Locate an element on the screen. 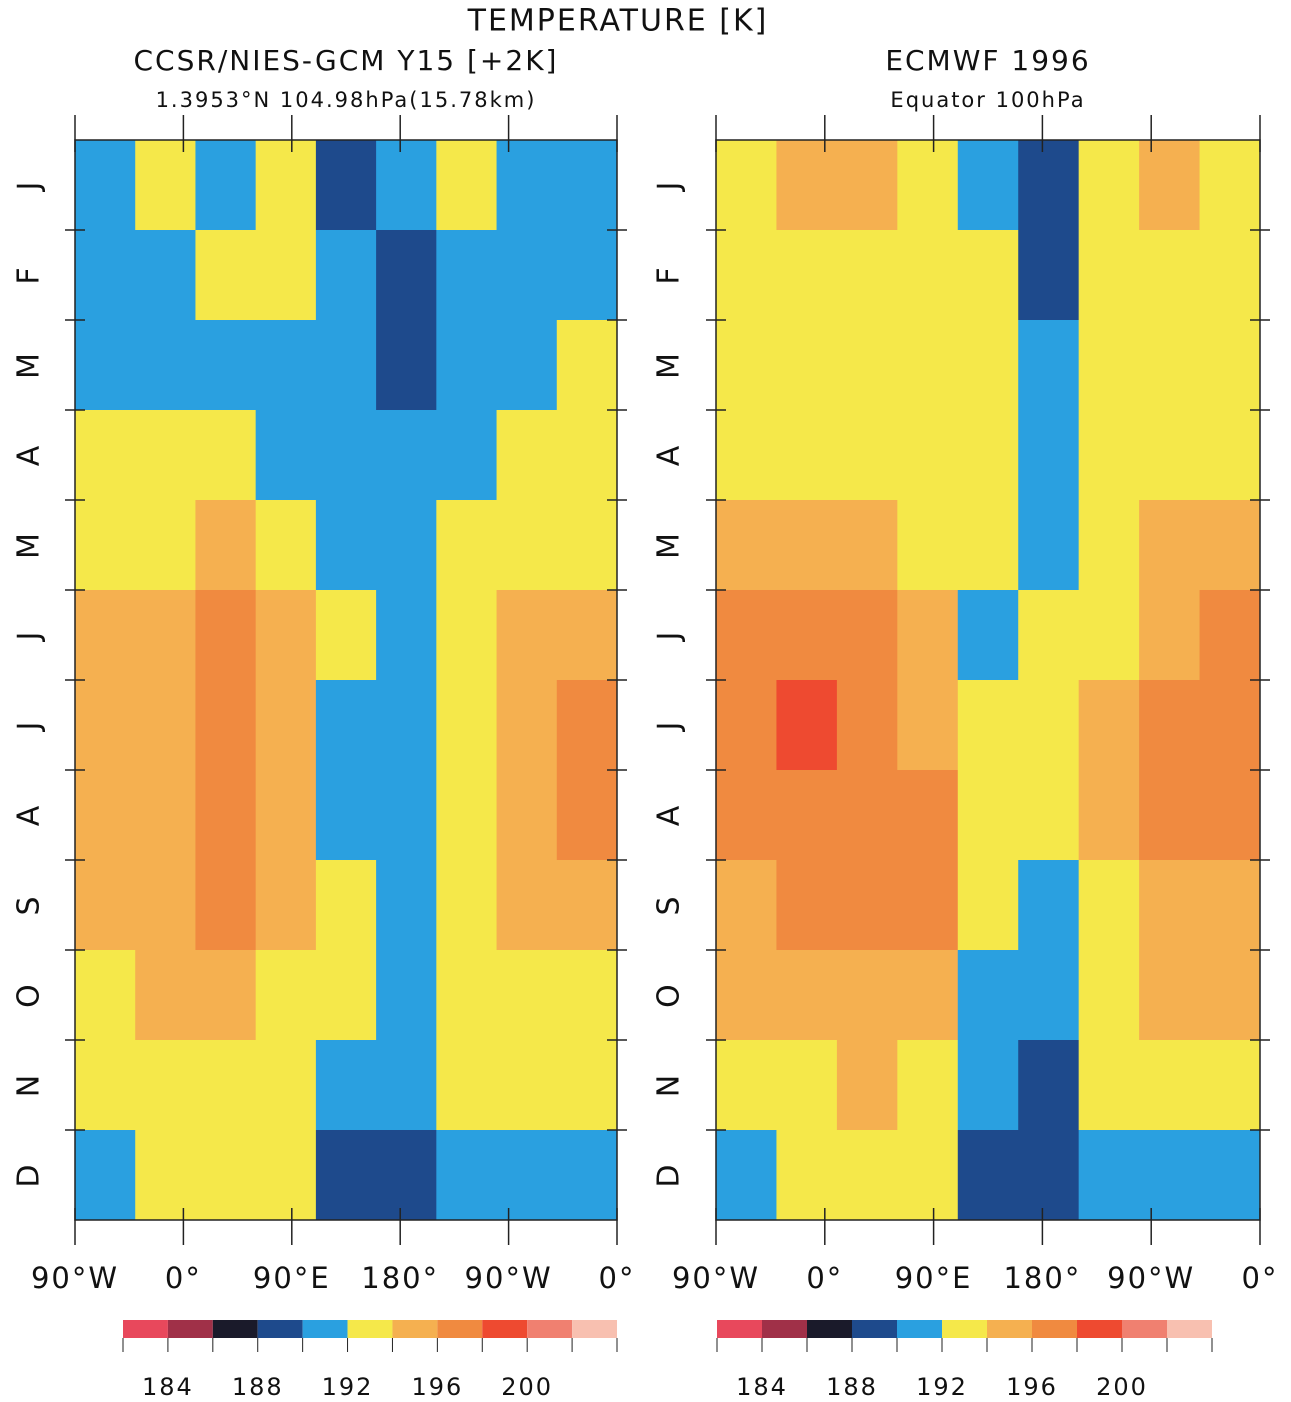  month-label: A is located at coordinates (29, 455).